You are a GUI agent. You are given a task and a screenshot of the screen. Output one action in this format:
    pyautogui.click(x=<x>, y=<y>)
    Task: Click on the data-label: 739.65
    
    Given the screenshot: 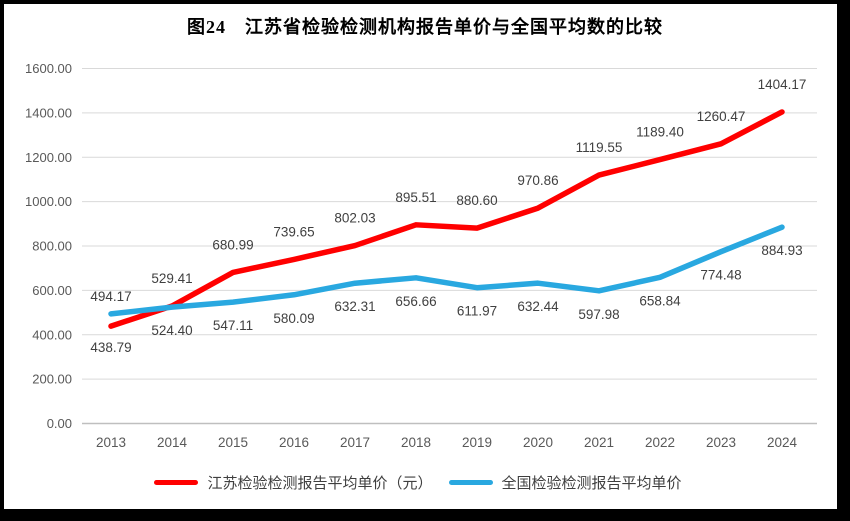 What is the action you would take?
    pyautogui.click(x=293, y=231)
    